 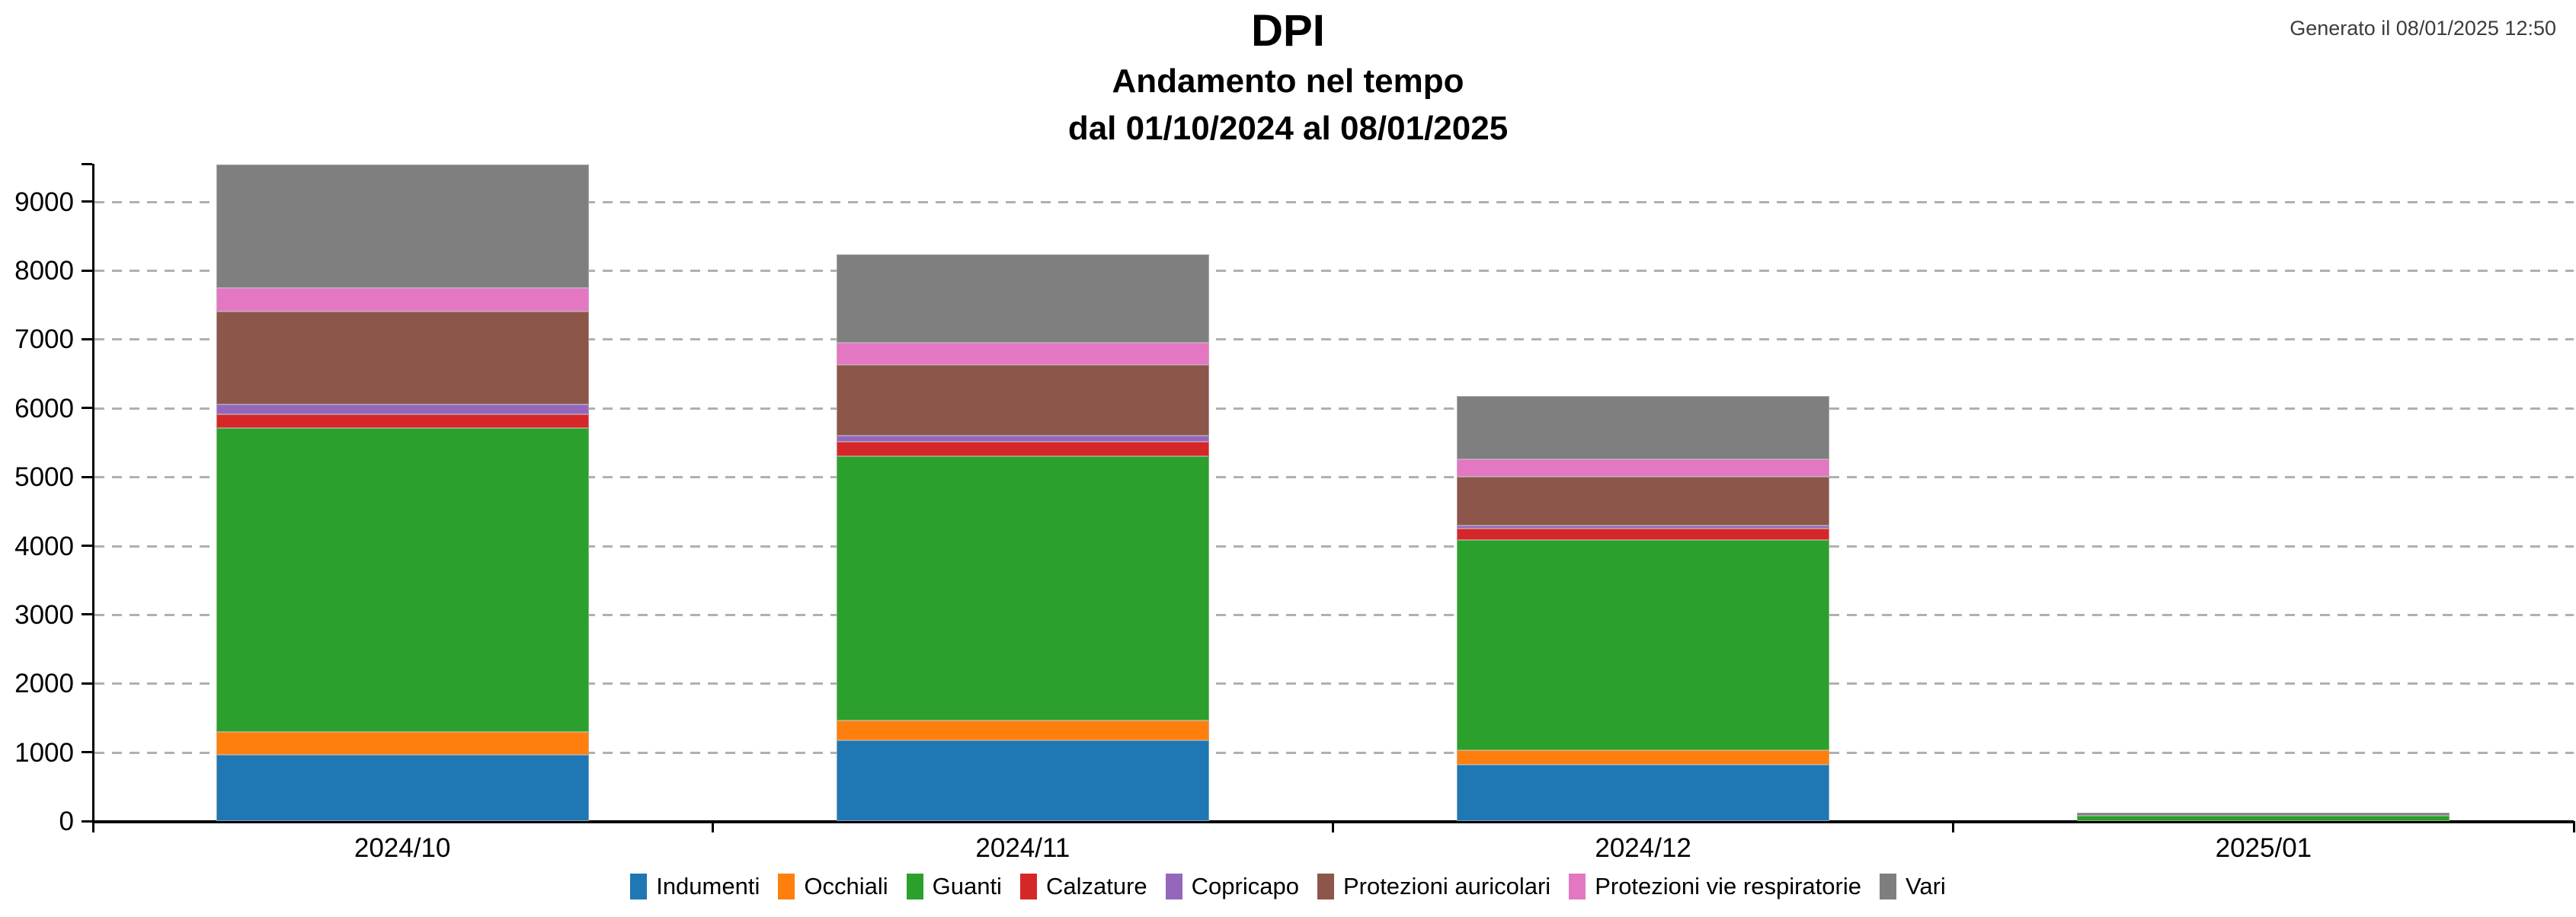 I want to click on legend-item-protezioni-auricolari: Protezioni auricolari, so click(x=1433, y=886).